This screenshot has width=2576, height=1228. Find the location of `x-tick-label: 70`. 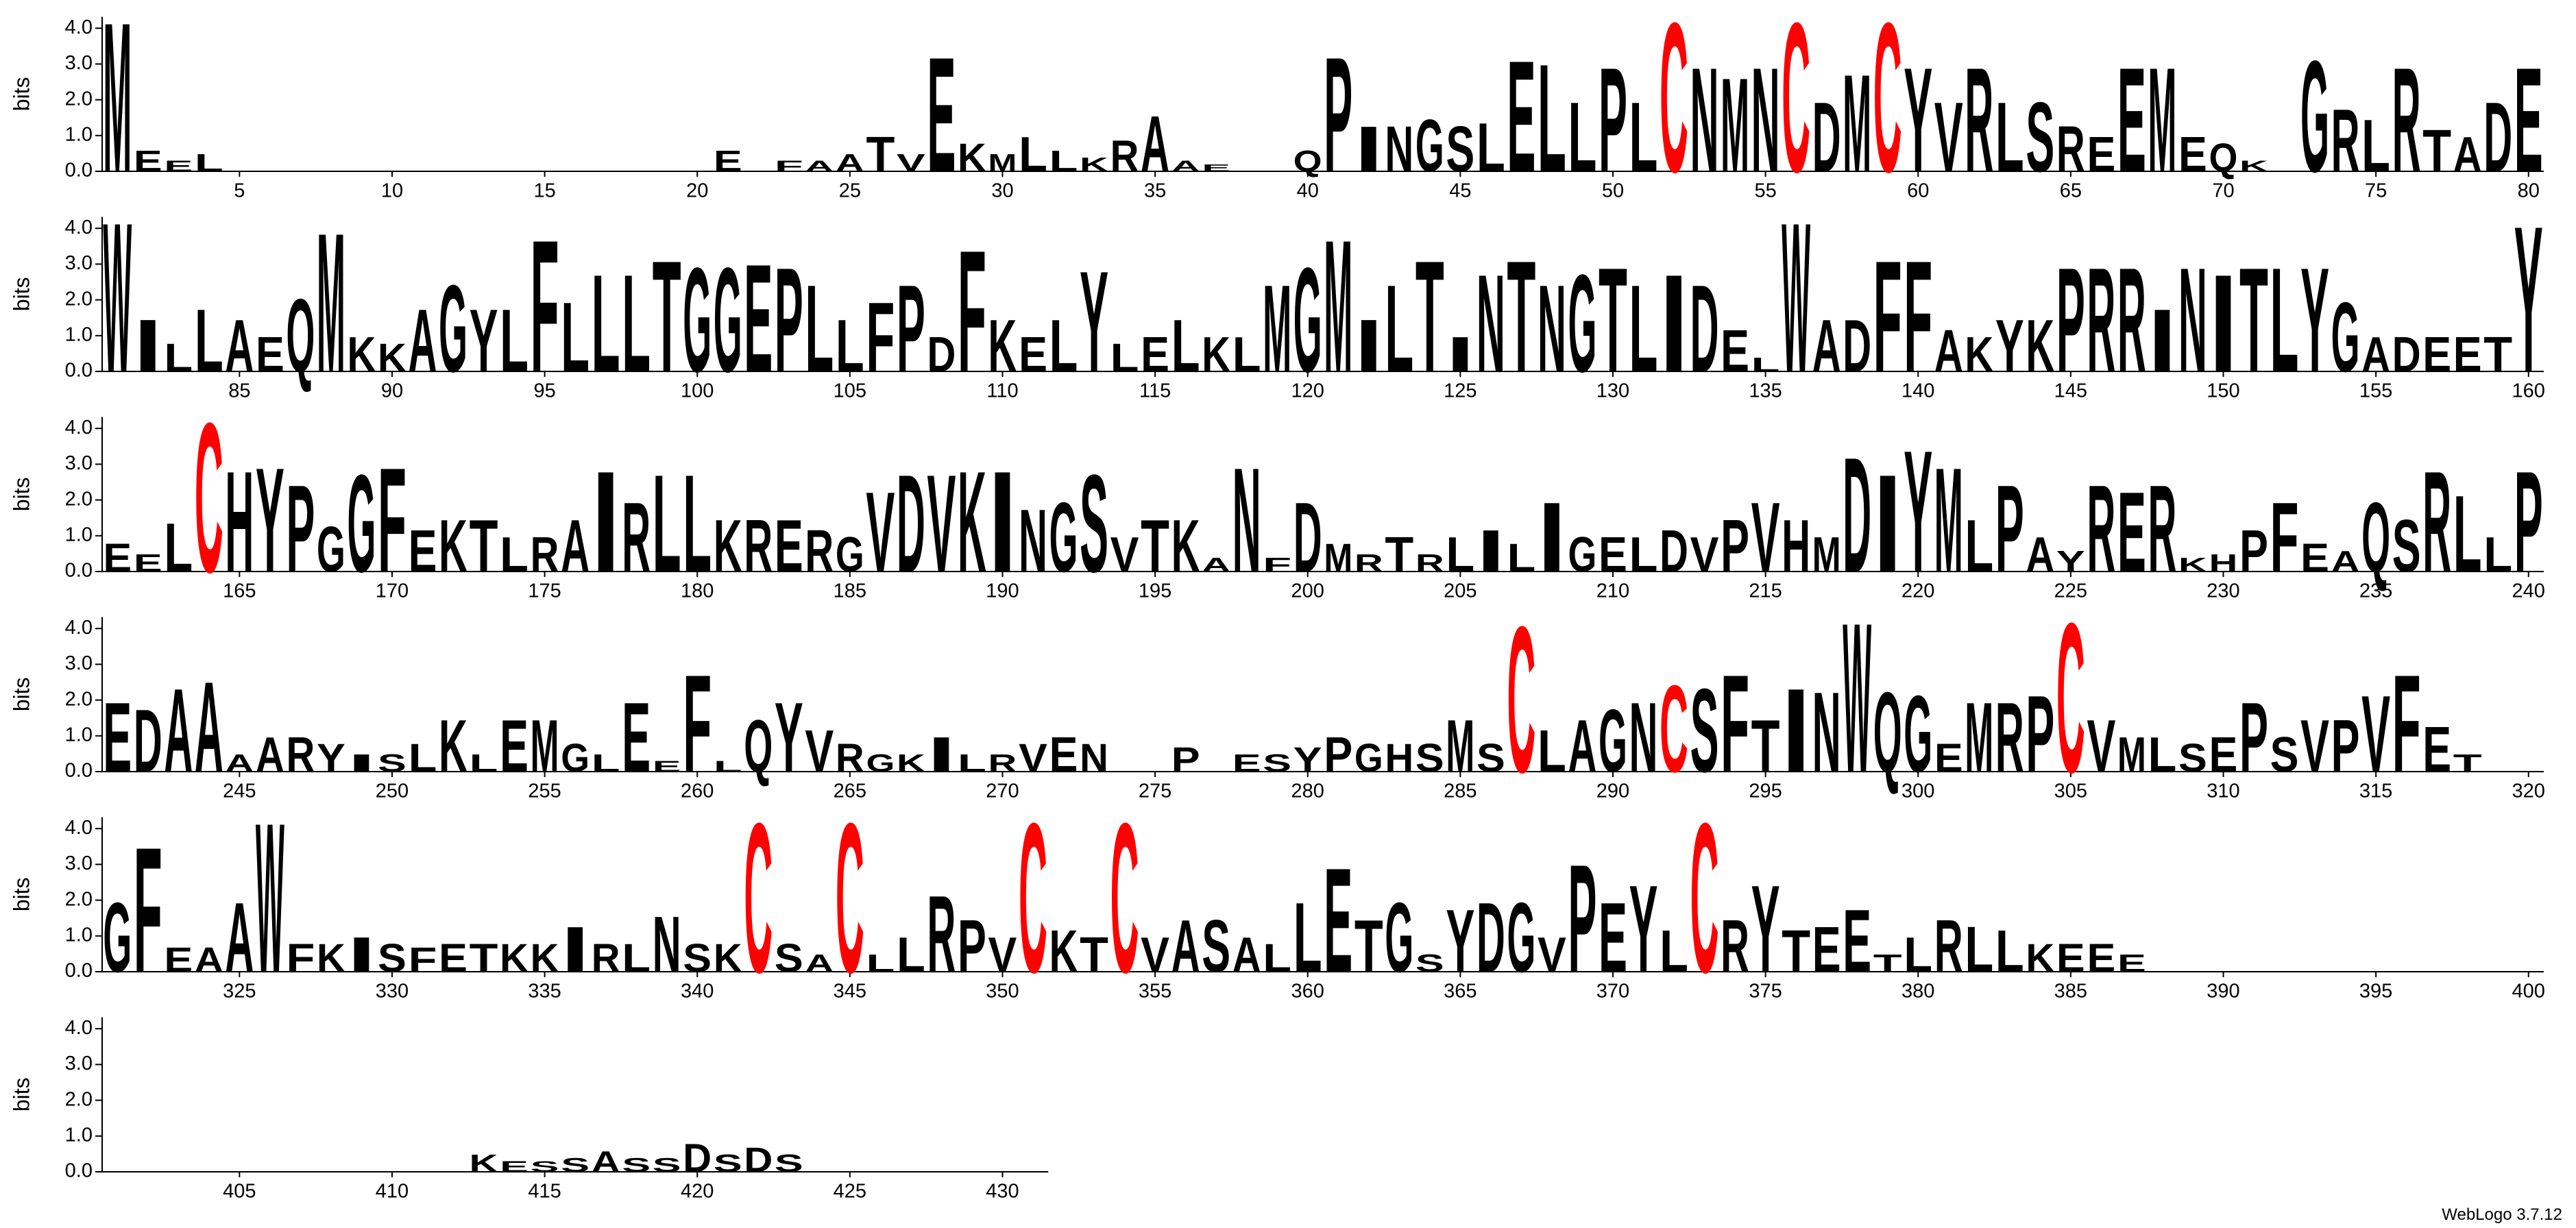

x-tick-label: 70 is located at coordinates (2223, 191).